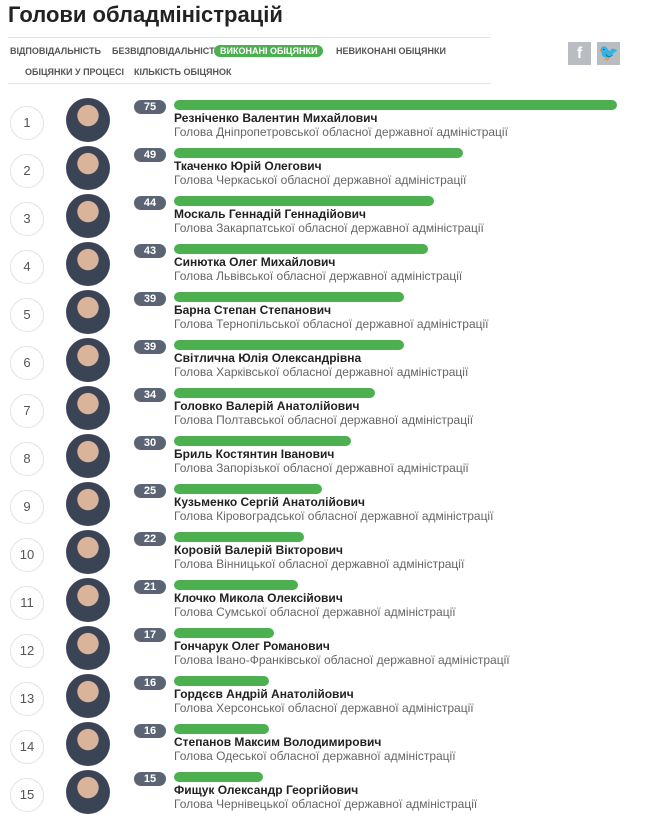 The image size is (661, 816). What do you see at coordinates (27, 267) in the screenshot?
I see `rank-number: 4` at bounding box center [27, 267].